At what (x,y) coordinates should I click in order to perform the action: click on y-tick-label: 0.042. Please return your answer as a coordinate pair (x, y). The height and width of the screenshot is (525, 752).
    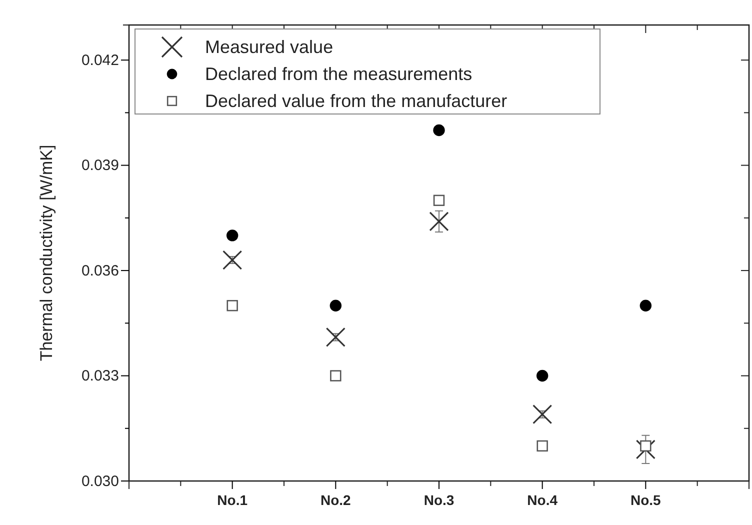
    Looking at the image, I should click on (100, 60).